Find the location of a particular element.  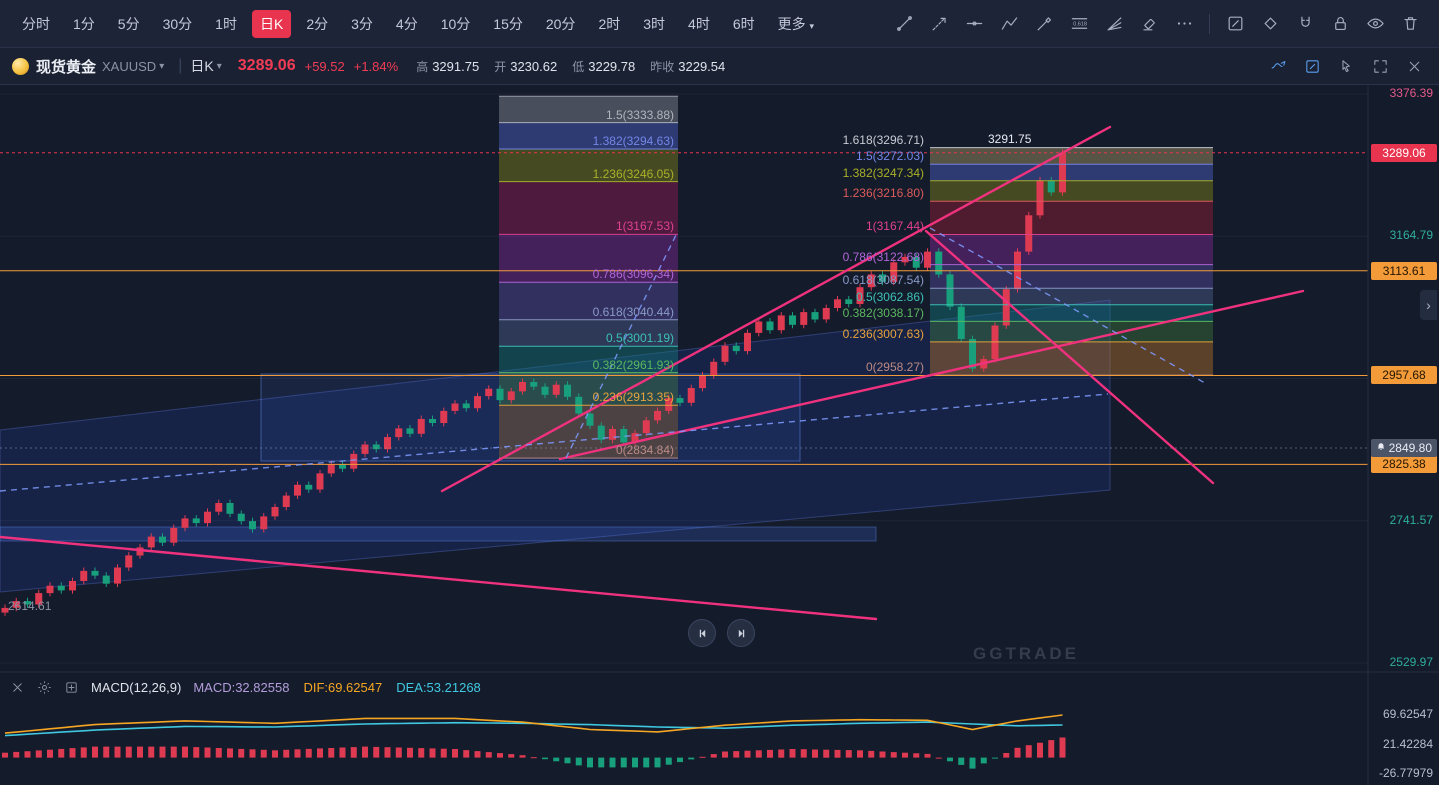

brush-icon is located at coordinates (1044, 24).